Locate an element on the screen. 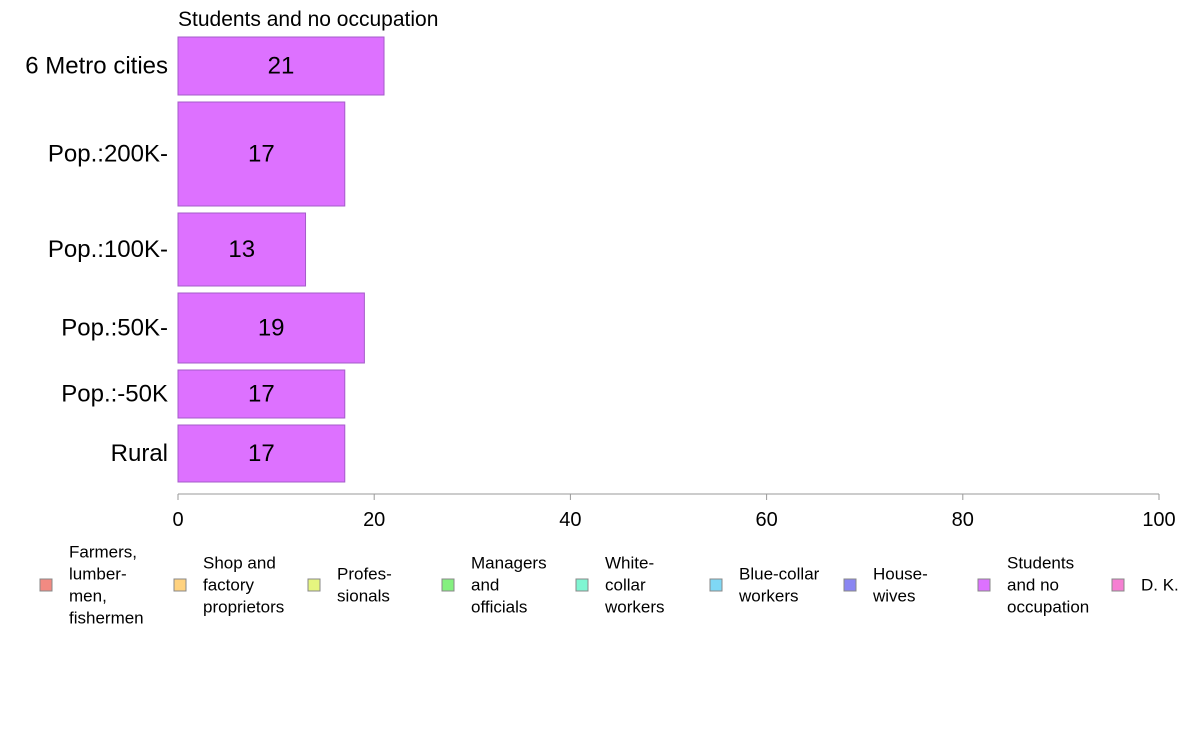 The width and height of the screenshot is (1188, 736). legend-item: Profes-sionals is located at coordinates (349, 585).